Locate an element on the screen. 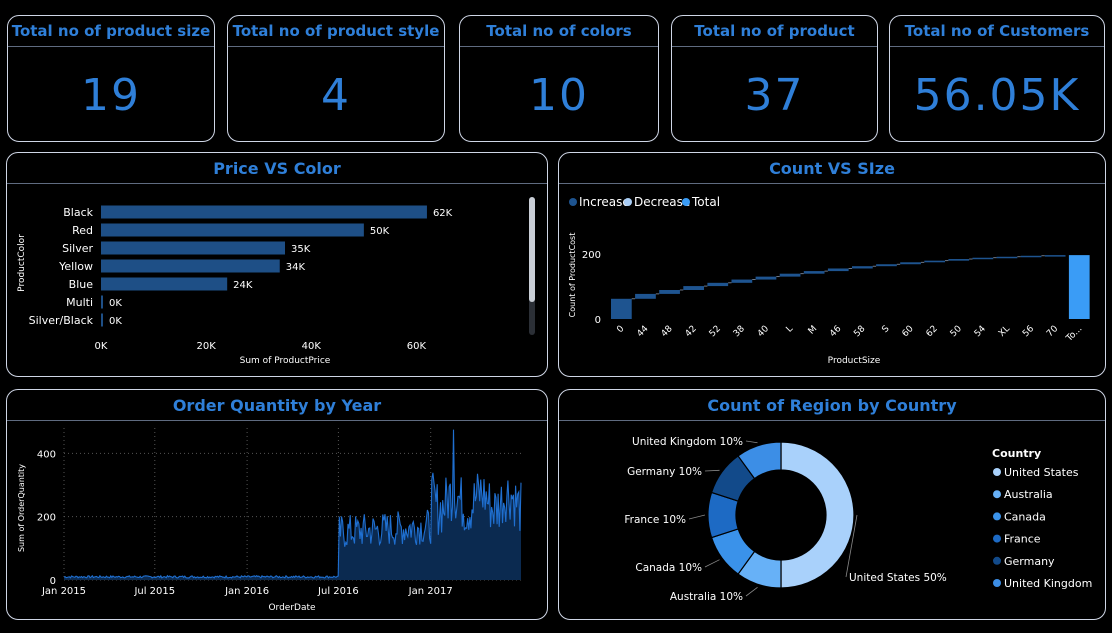 The width and height of the screenshot is (1112, 633). kpi-value: 4 is located at coordinates (336, 95).